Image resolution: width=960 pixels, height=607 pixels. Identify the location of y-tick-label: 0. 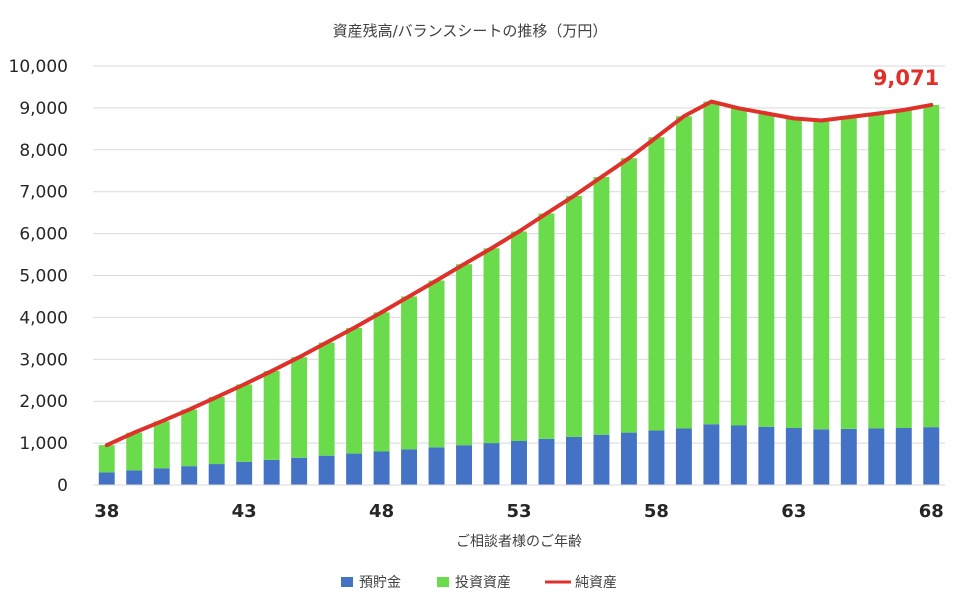
(62, 486).